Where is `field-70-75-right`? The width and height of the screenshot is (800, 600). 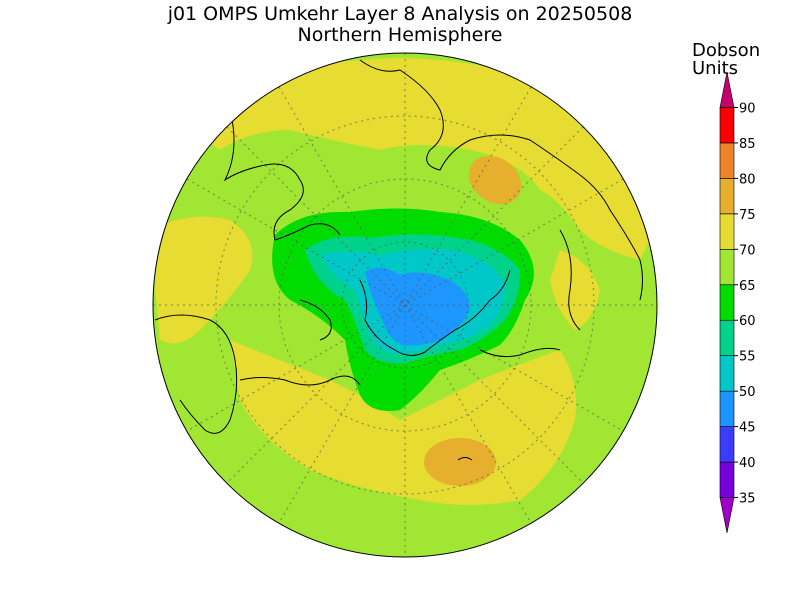 field-70-75-right is located at coordinates (575, 290).